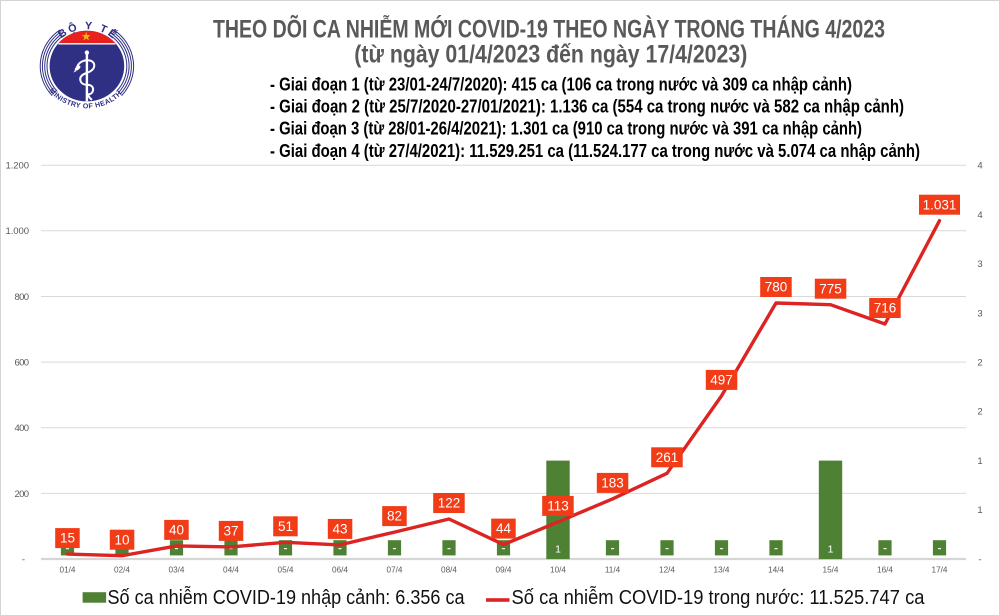 Image resolution: width=1000 pixels, height=616 pixels. I want to click on svg-text: 1.031, so click(940, 204).